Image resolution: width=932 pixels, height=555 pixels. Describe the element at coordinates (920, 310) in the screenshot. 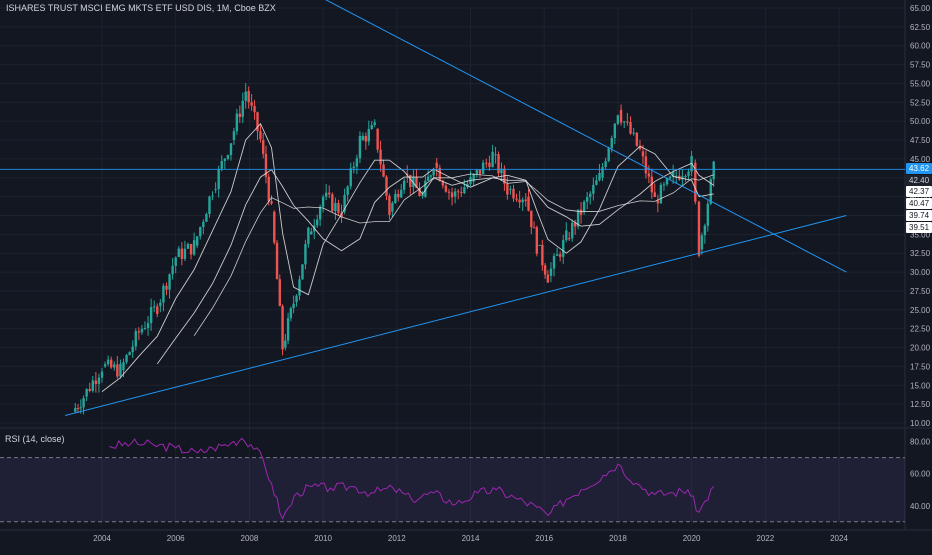

I see `price-tick-label: 25.00` at that location.